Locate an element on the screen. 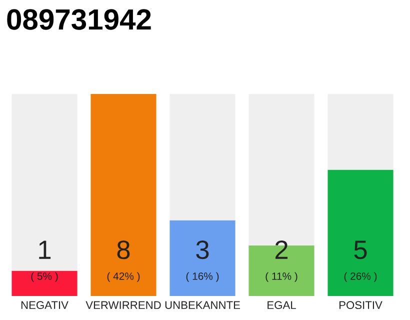 The width and height of the screenshot is (410, 320). x-tick-label: POSITIV is located at coordinates (360, 305).